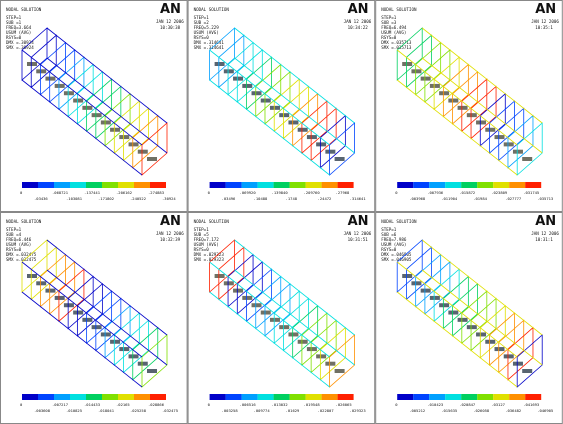  Describe the element at coordinates (544, 239) in the screenshot. I see `time: 10:31:1` at that location.